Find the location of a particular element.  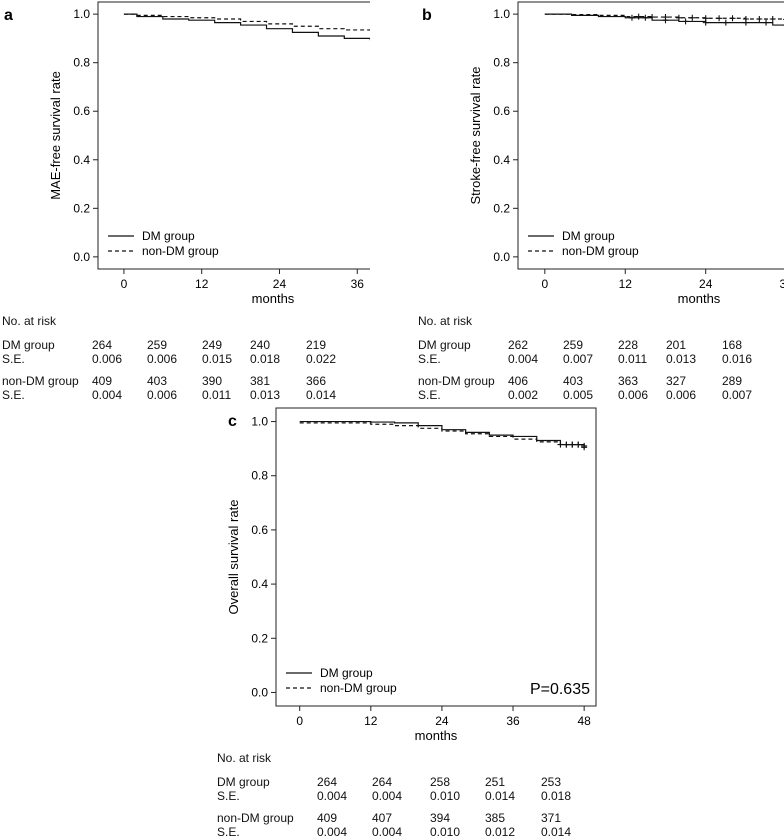

y-tick-label: 0.8 is located at coordinates (501, 63).